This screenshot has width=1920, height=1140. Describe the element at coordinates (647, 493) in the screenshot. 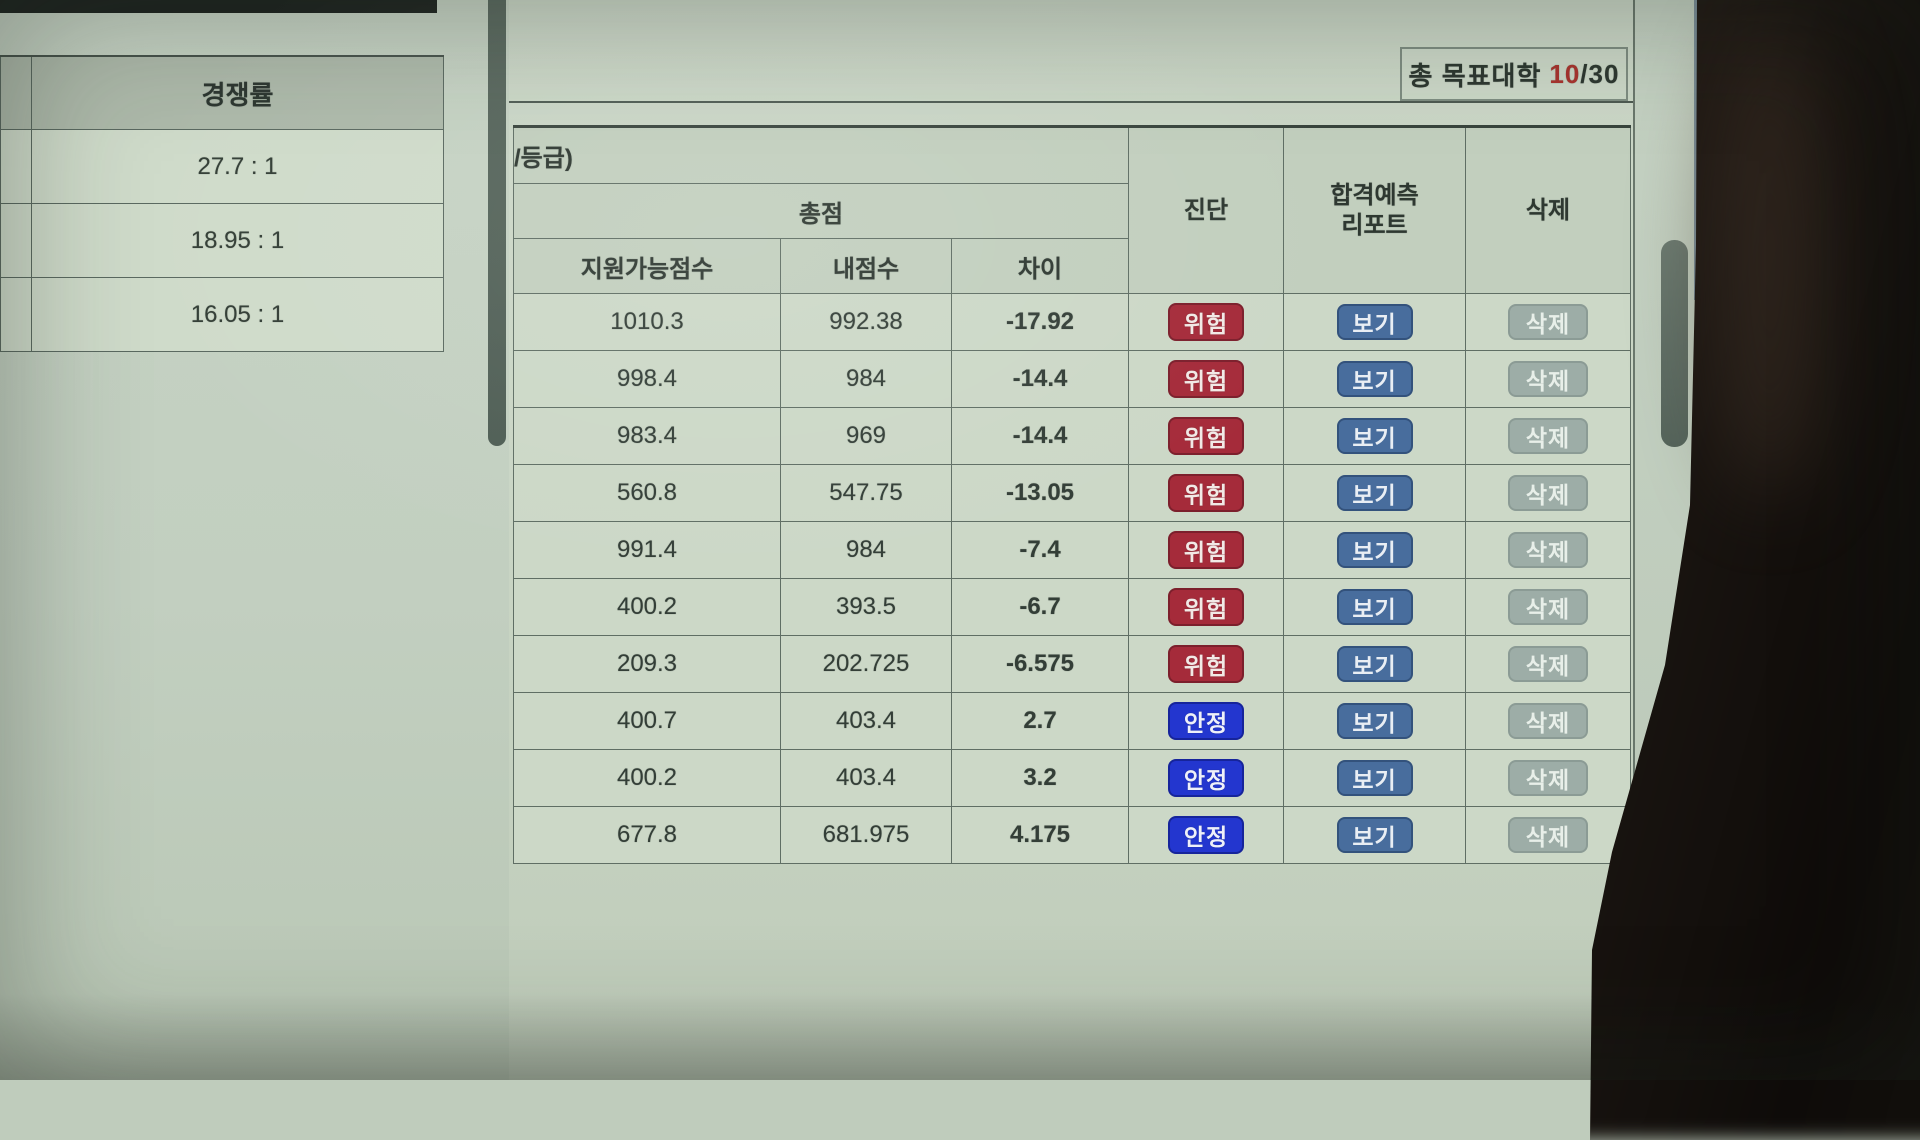

I see `possible-score-cell: 560.8` at that location.